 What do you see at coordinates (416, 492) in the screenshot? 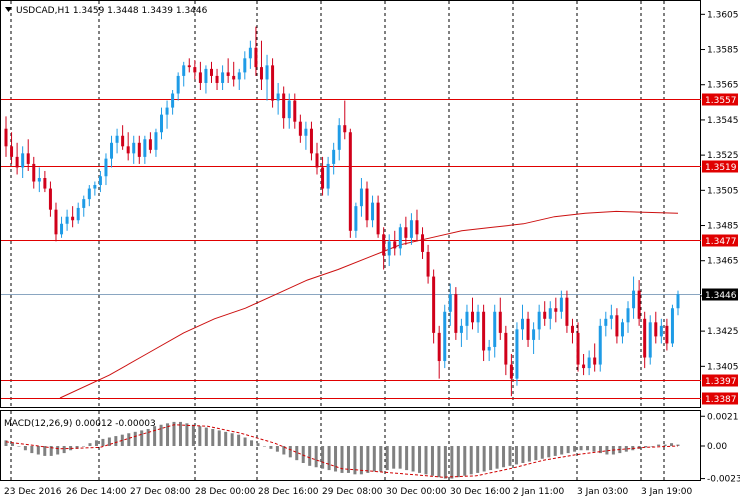
I see `time-label: 30 Dec 00:00` at bounding box center [416, 492].